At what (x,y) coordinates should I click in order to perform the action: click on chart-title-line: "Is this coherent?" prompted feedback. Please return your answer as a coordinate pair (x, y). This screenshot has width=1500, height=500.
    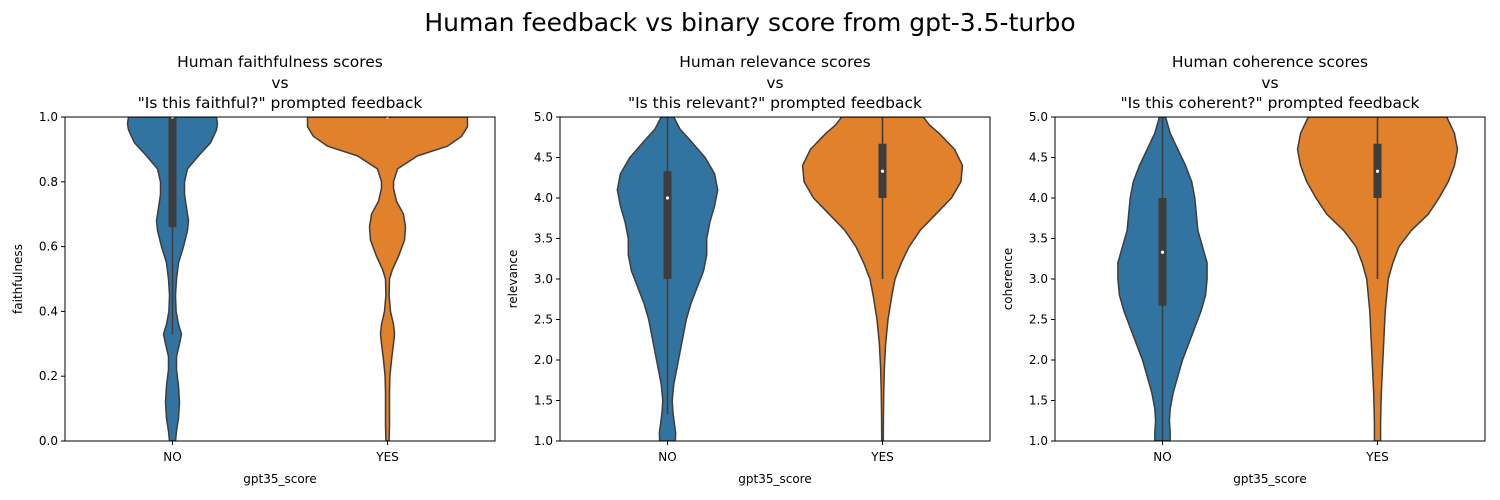
    Looking at the image, I should click on (1270, 103).